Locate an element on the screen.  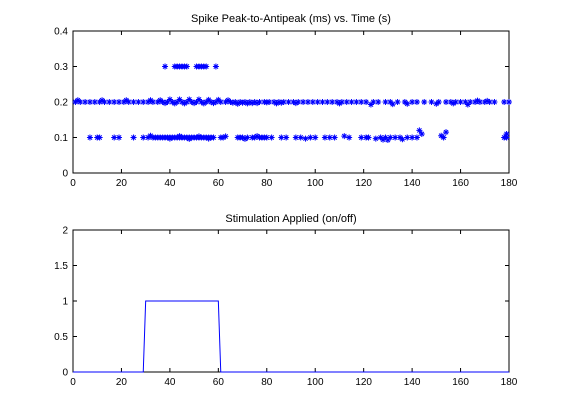
scatter-x-tick-label: 80 is located at coordinates (267, 183).